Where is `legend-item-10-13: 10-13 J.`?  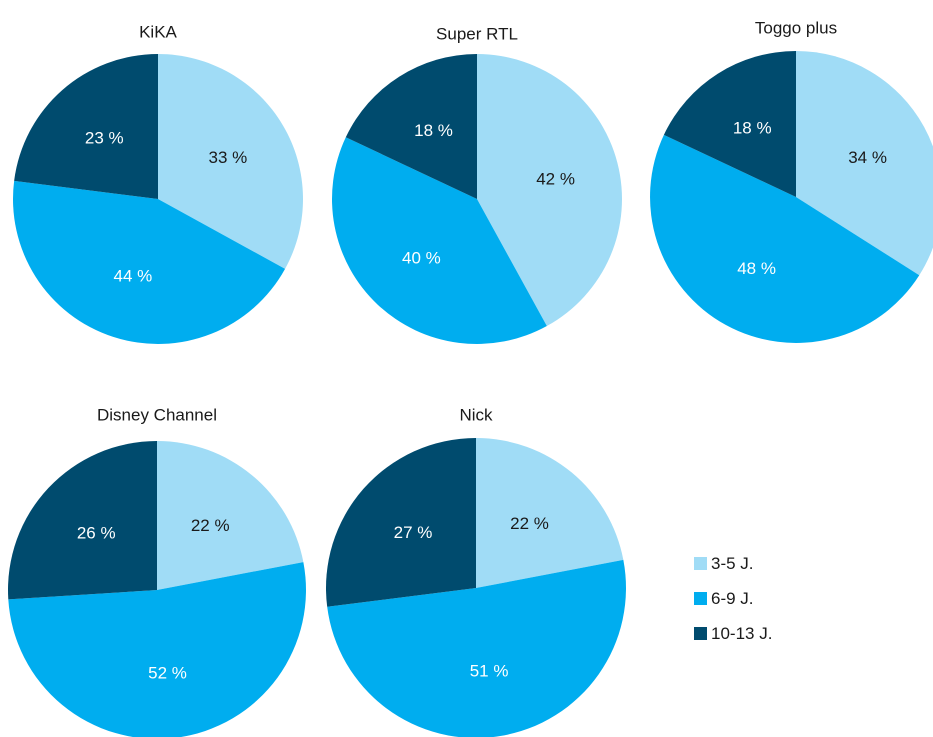 legend-item-10-13: 10-13 J. is located at coordinates (733, 633).